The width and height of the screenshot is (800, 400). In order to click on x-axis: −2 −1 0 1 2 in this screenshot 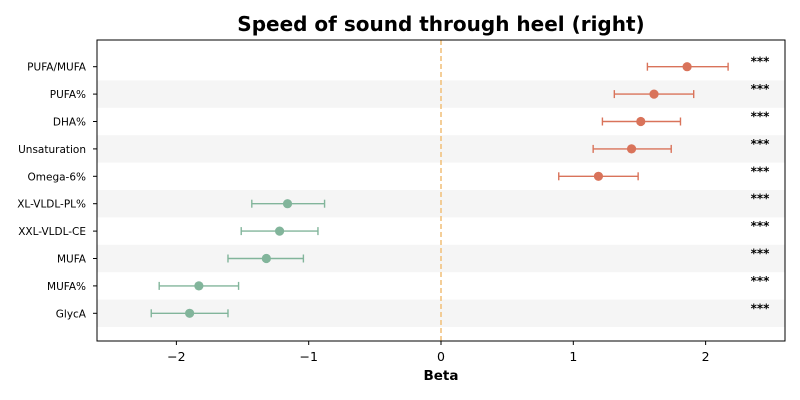, I will do `click(438, 352)`.